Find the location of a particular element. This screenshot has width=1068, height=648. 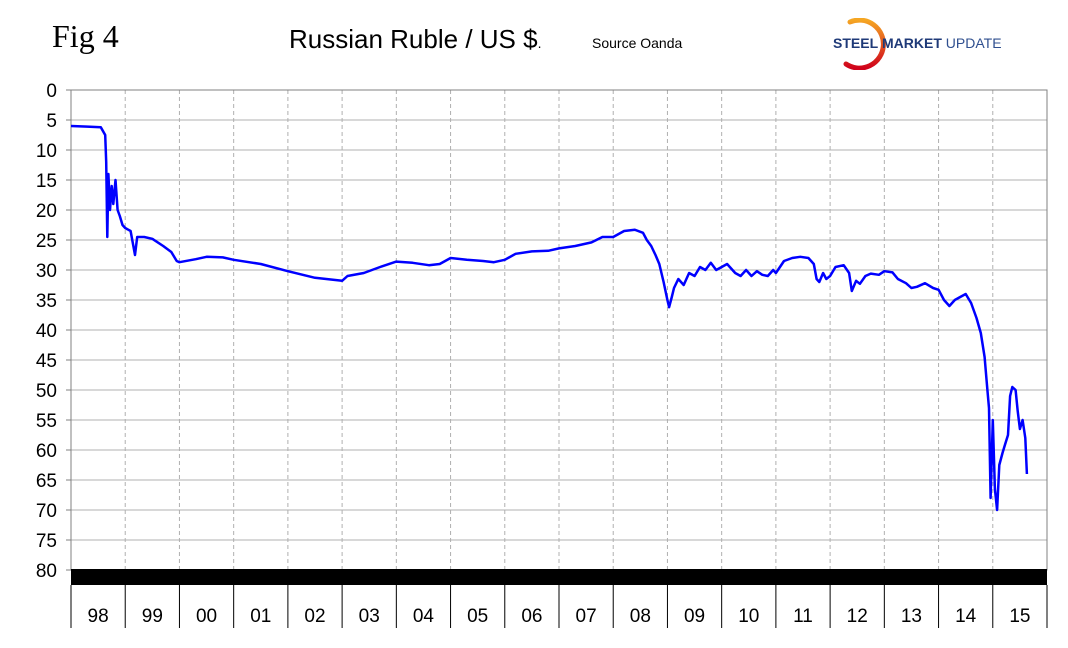

x-tick-label: 15 is located at coordinates (1019, 616).